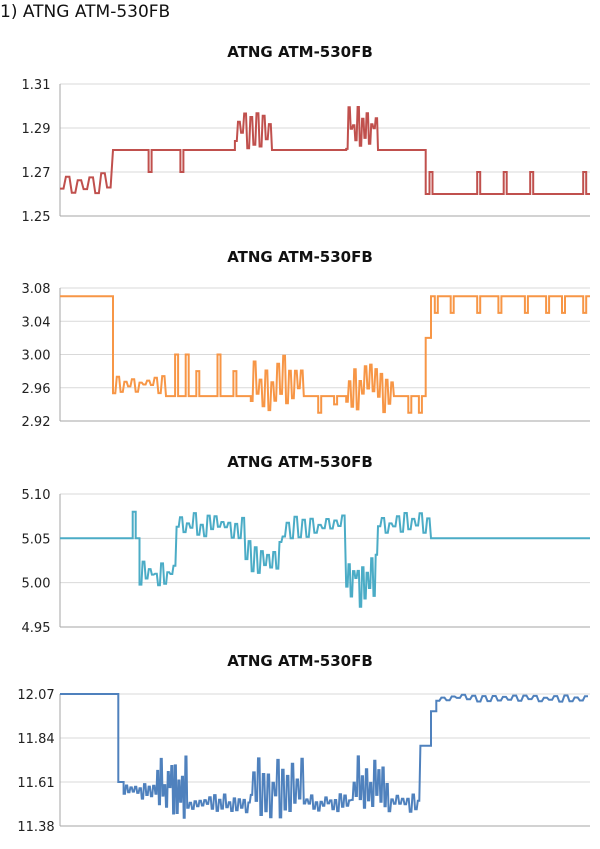  What do you see at coordinates (35, 827) in the screenshot?
I see `y-tick-label: 11.38` at bounding box center [35, 827].